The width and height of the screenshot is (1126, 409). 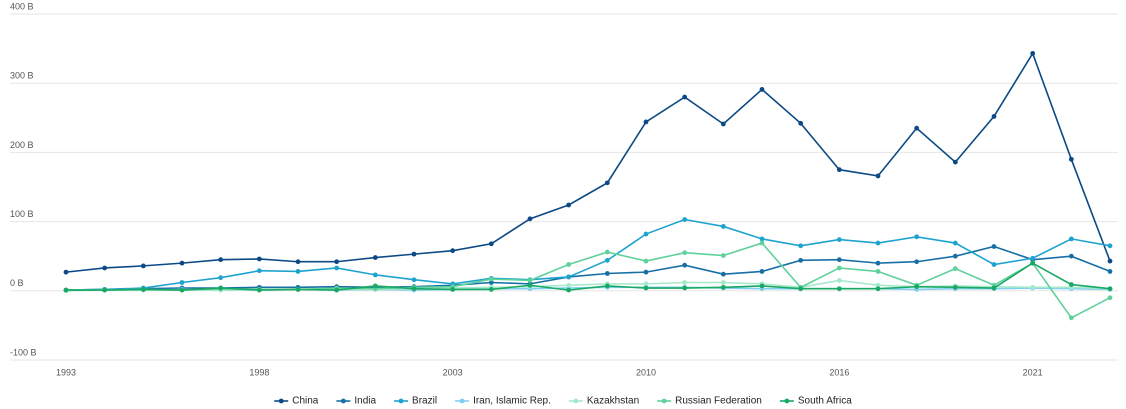 I want to click on y-tick-label: 400 B, so click(x=22, y=6).